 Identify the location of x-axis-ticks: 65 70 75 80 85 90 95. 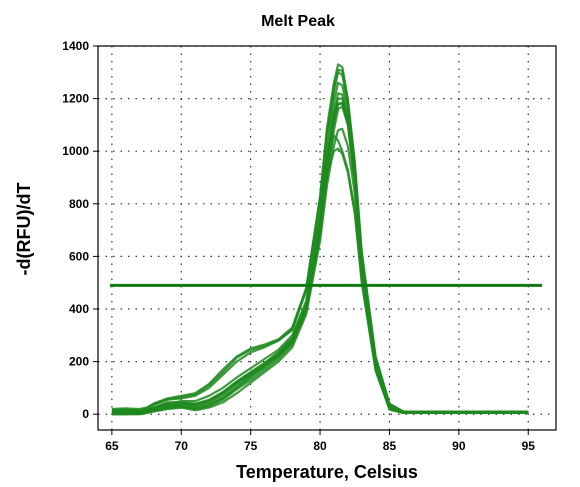
(320, 441).